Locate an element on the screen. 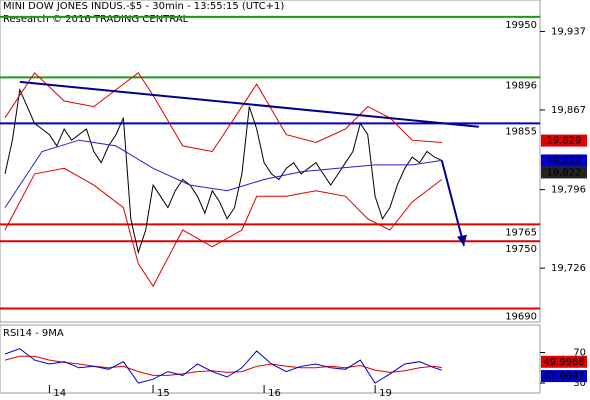 This screenshot has height=400, width=590. level-label: 19896 is located at coordinates (521, 85).